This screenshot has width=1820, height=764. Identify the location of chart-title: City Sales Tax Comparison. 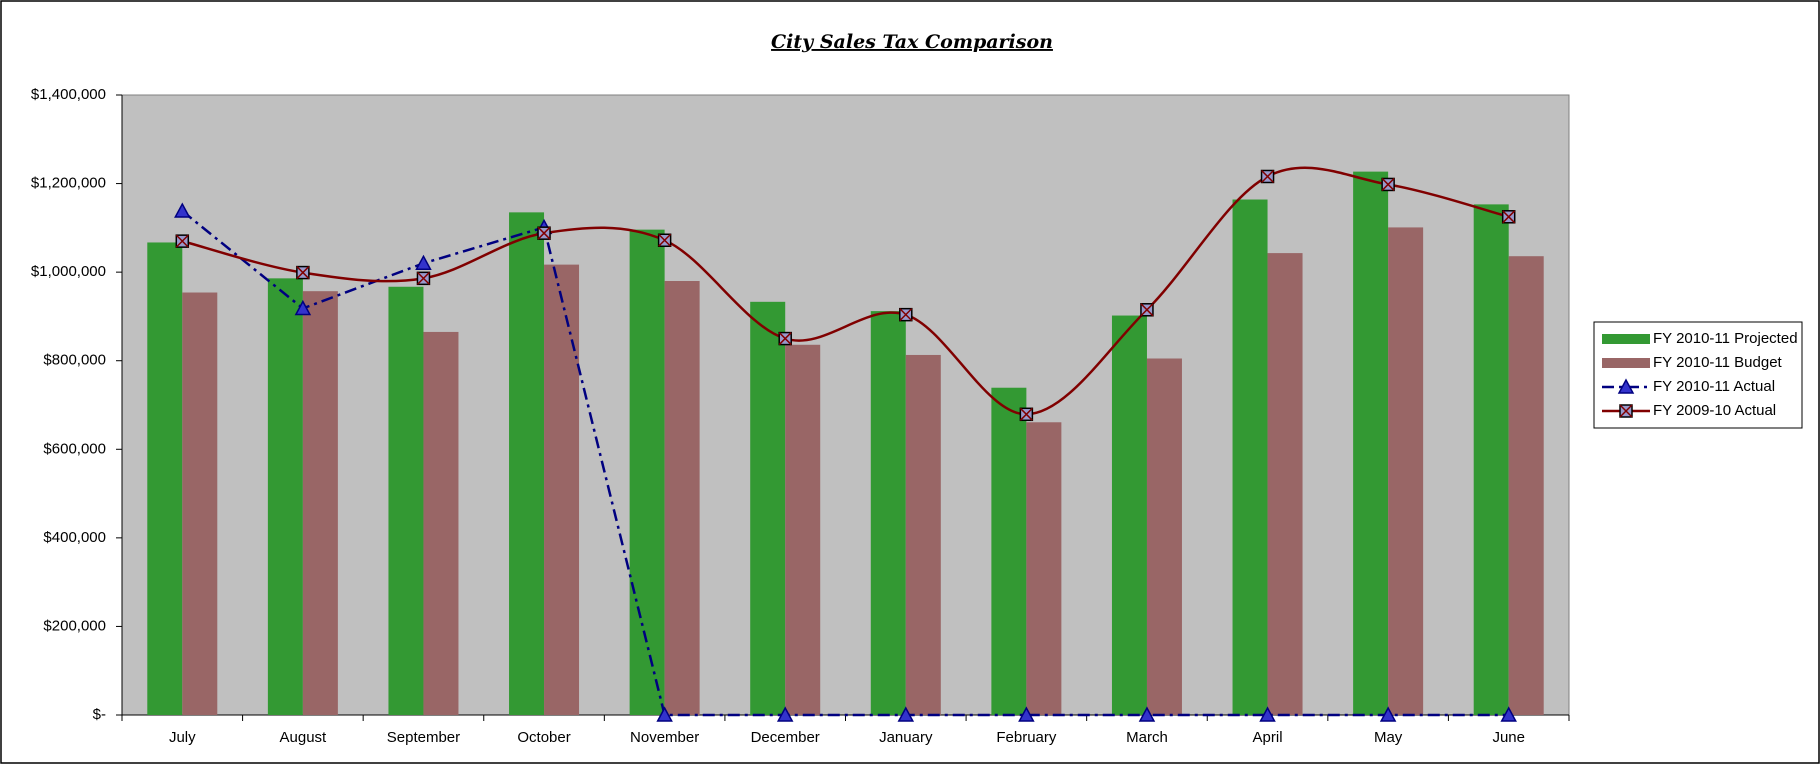
(912, 42).